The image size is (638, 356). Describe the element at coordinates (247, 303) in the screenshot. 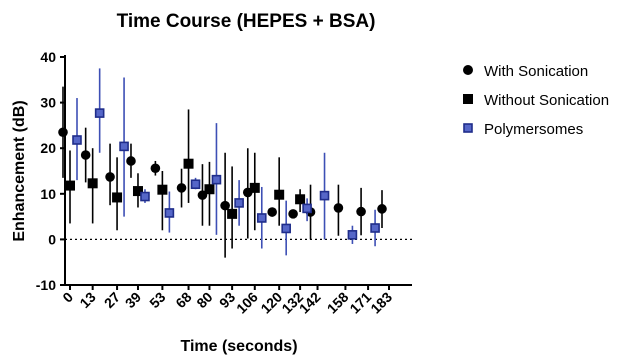

I see `x-tick-label: 106` at that location.